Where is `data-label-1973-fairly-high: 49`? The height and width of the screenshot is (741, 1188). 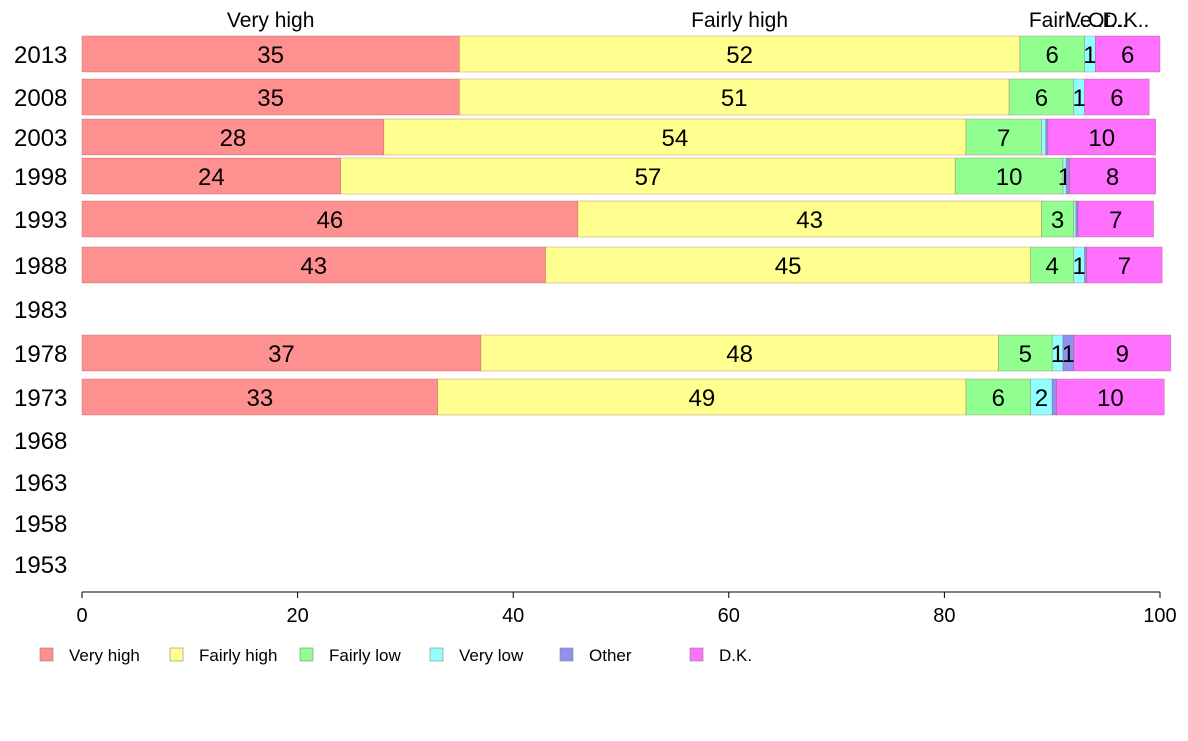 data-label-1973-fairly-high: 49 is located at coordinates (701, 398).